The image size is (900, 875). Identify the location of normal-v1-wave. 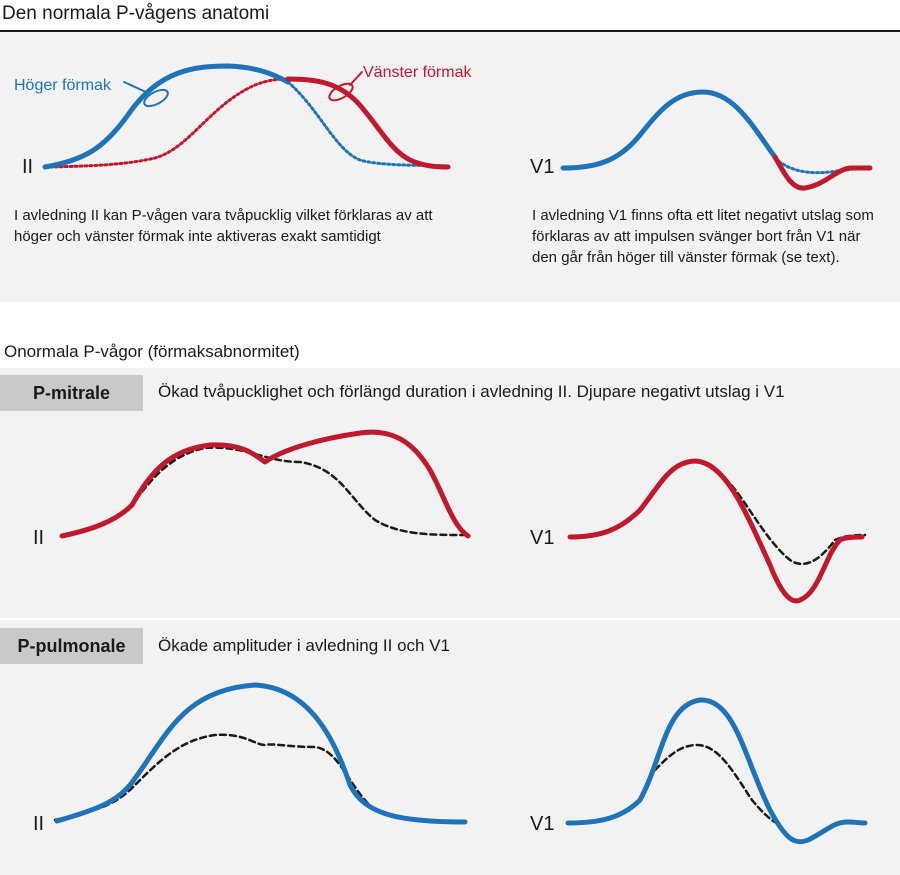
(669, 130).